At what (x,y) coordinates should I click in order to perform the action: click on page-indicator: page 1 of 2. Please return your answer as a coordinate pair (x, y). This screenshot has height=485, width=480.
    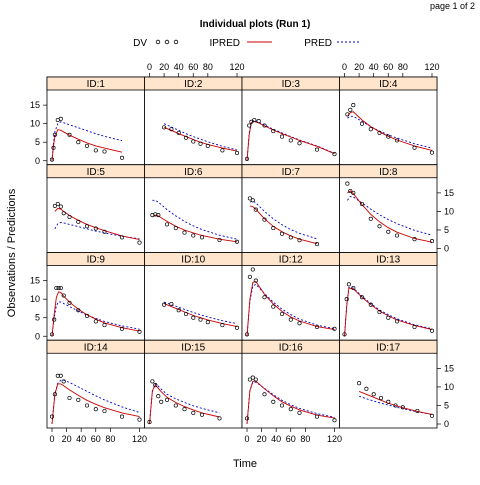
    Looking at the image, I should click on (452, 6).